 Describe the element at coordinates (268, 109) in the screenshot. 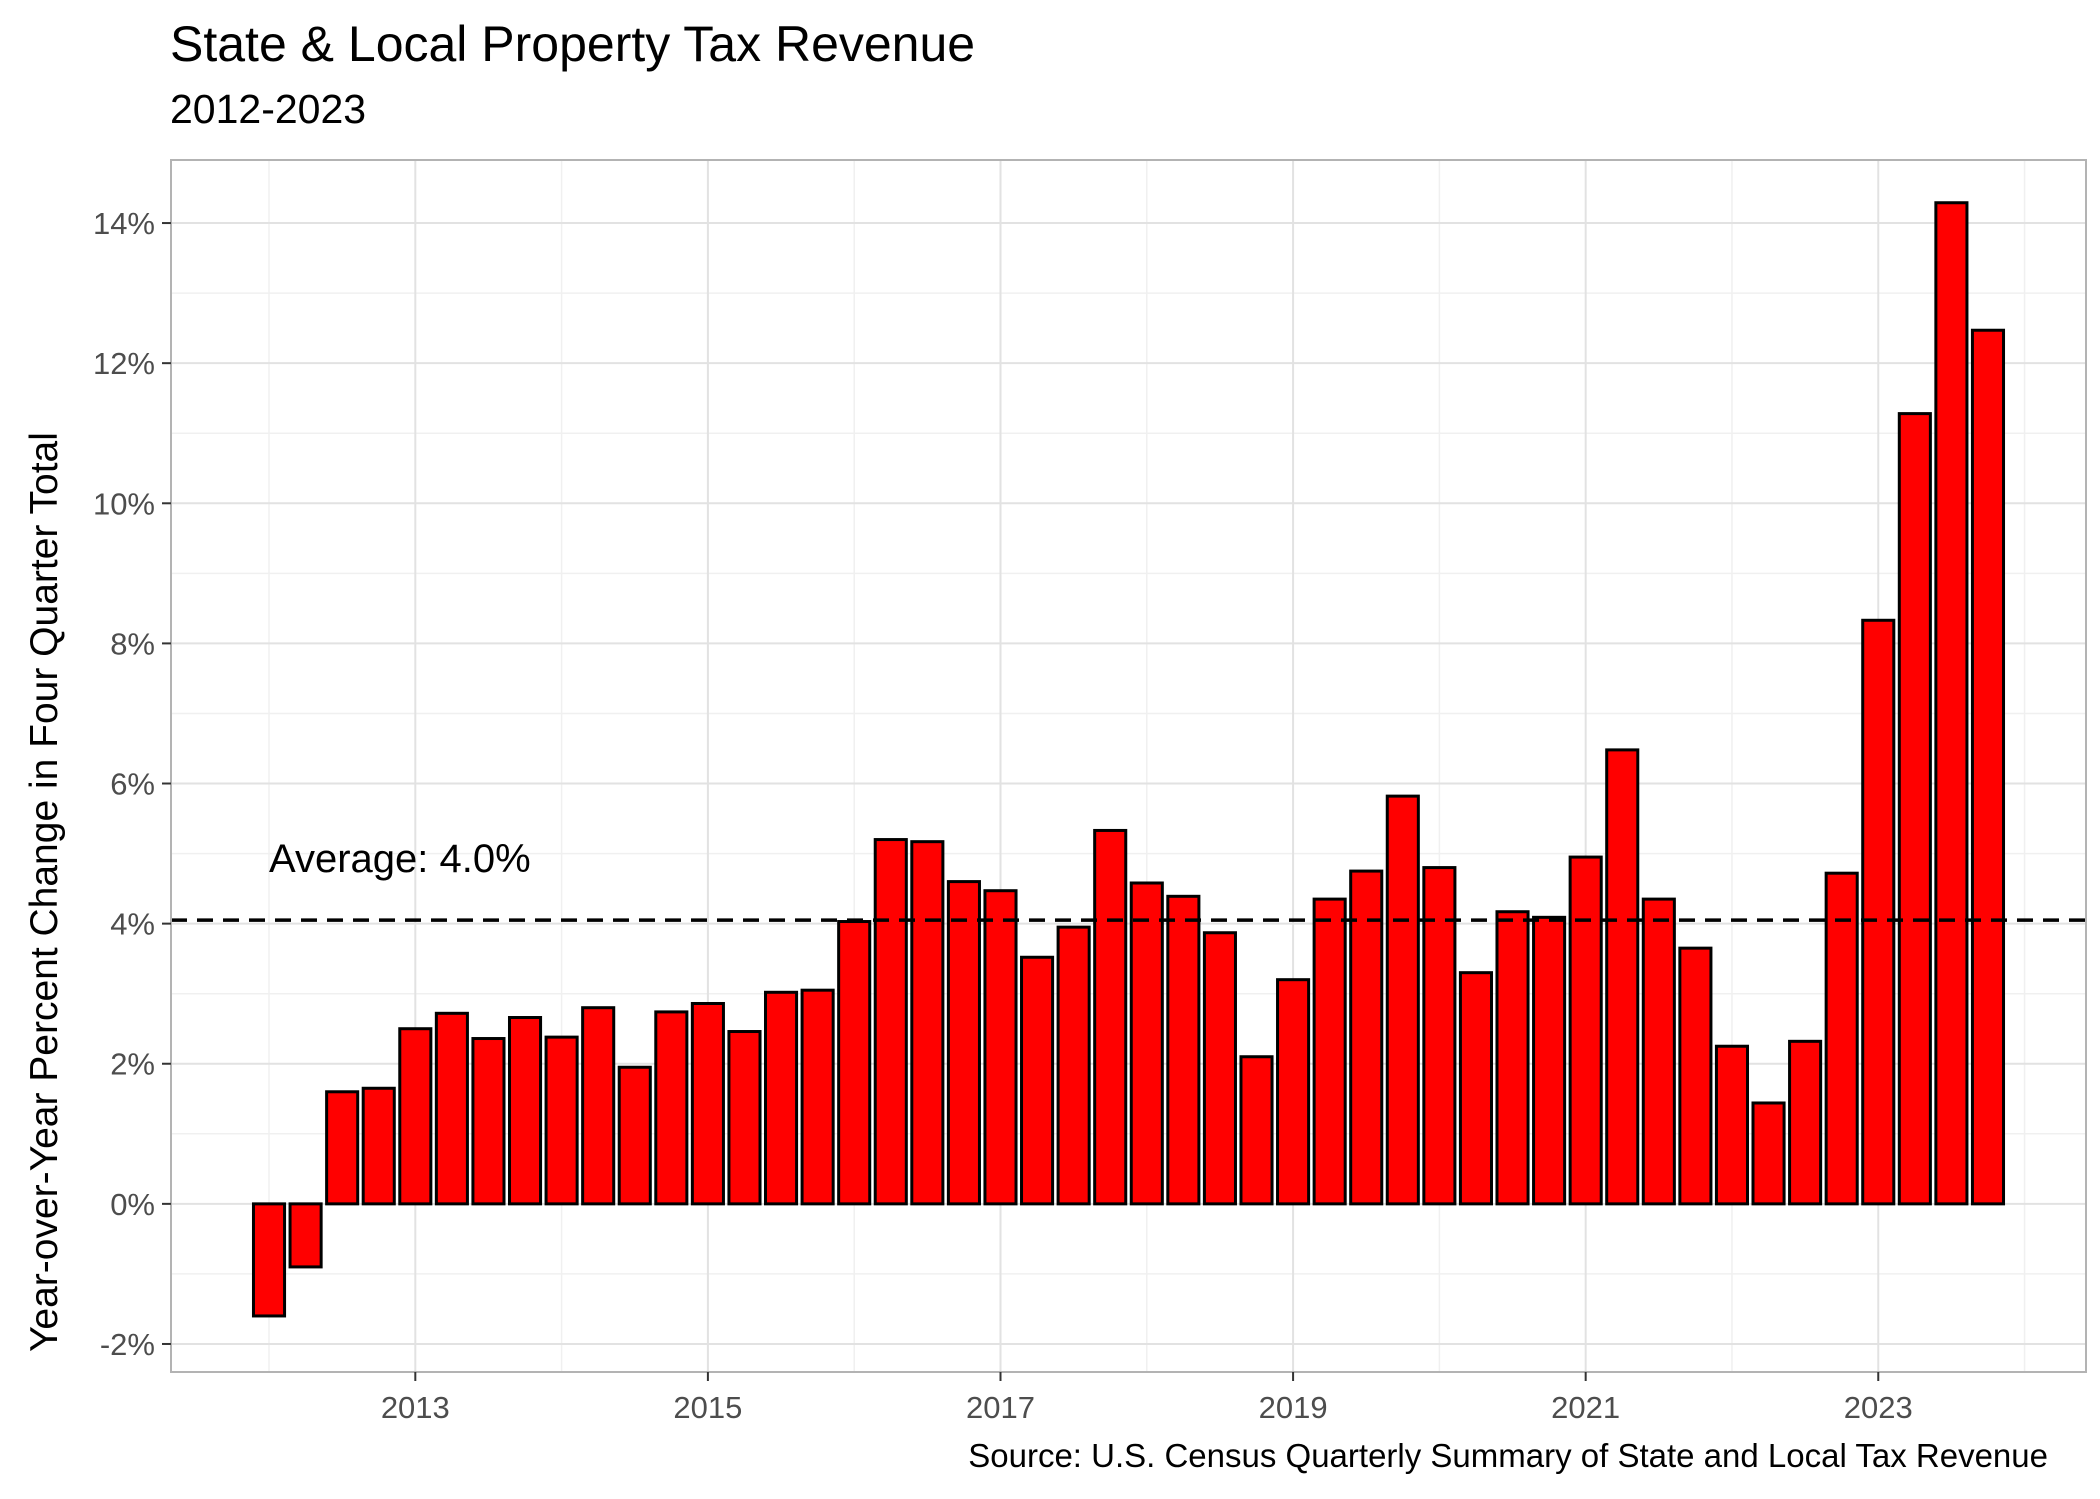

I see `chart-subtitle: 2012-2023` at that location.